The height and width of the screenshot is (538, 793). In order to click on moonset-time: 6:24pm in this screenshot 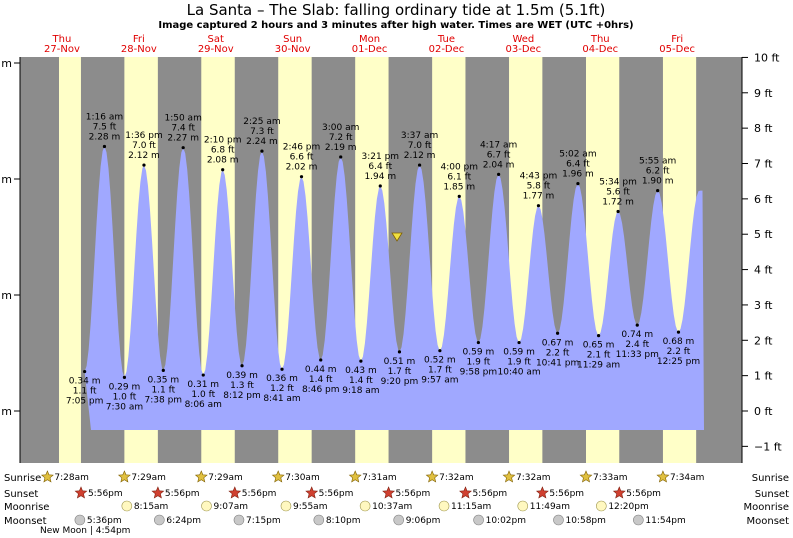, I will do `click(183, 521)`.